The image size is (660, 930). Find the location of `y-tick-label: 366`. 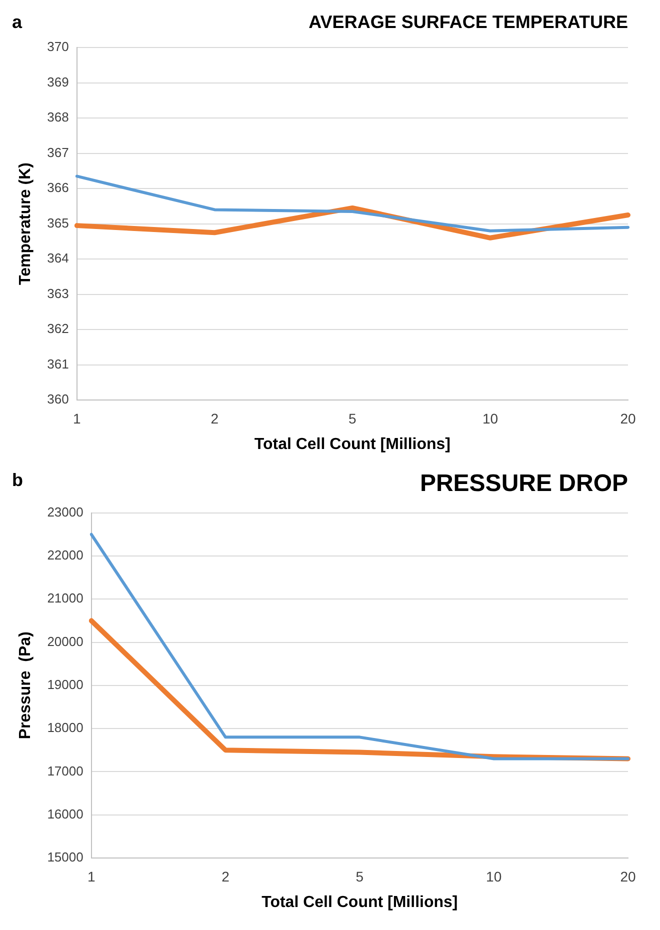

y-tick-label: 366 is located at coordinates (58, 188).